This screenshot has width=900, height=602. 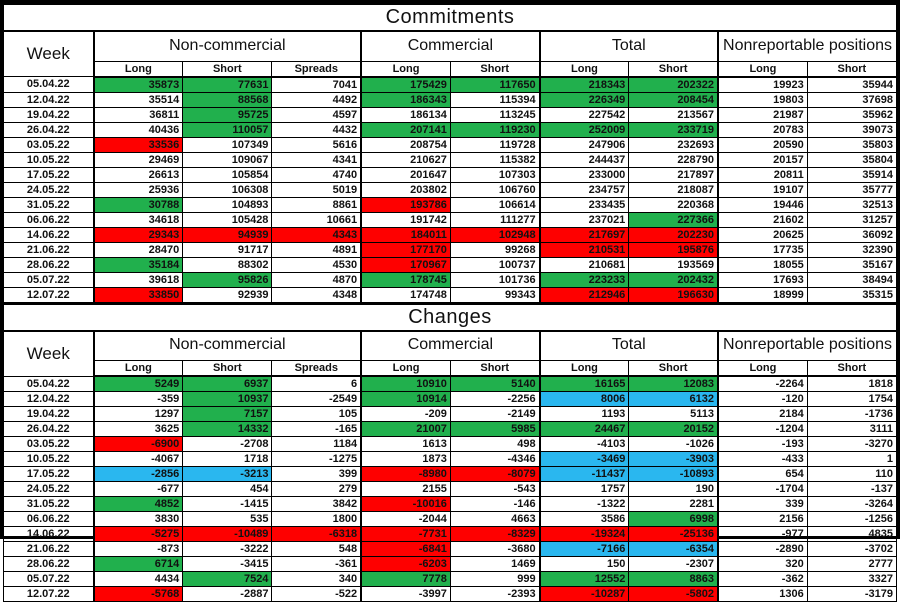 I want to click on value-cell: 117650, so click(x=494, y=85).